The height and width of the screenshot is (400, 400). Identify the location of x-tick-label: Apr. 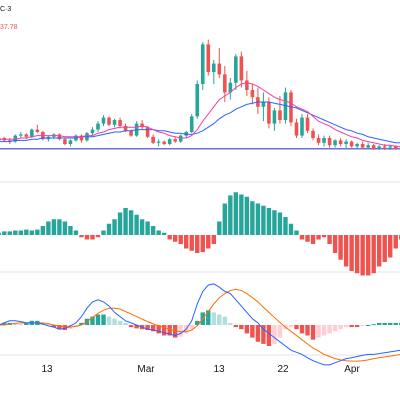
(352, 369).